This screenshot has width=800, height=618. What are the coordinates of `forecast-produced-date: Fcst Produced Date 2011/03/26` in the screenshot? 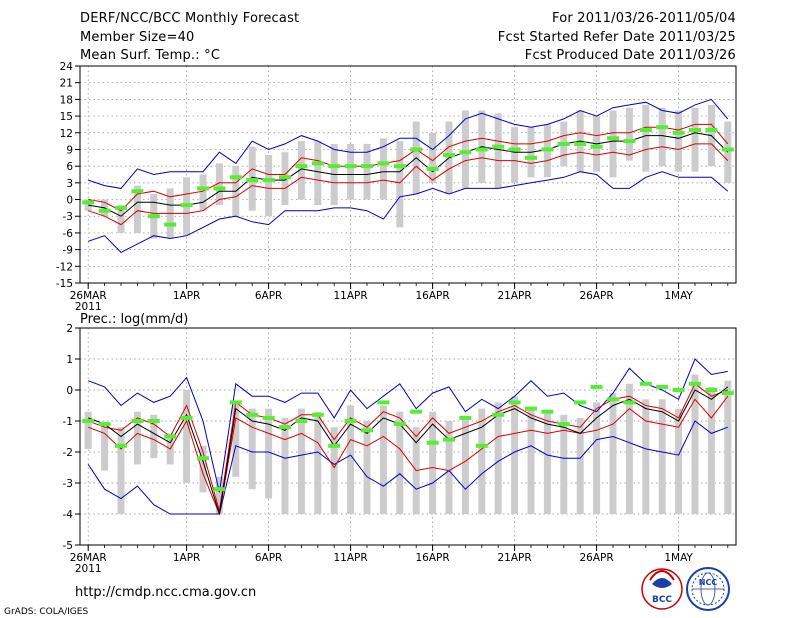 It's located at (630, 55).